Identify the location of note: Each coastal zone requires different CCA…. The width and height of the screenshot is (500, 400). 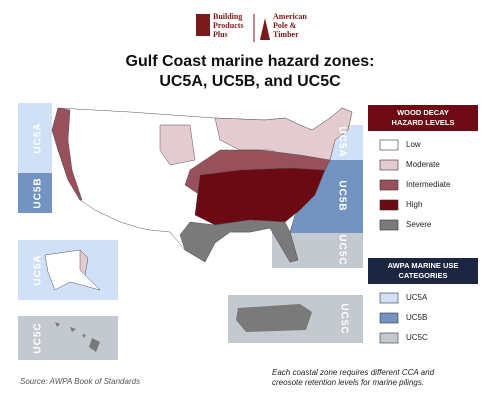
(353, 372).